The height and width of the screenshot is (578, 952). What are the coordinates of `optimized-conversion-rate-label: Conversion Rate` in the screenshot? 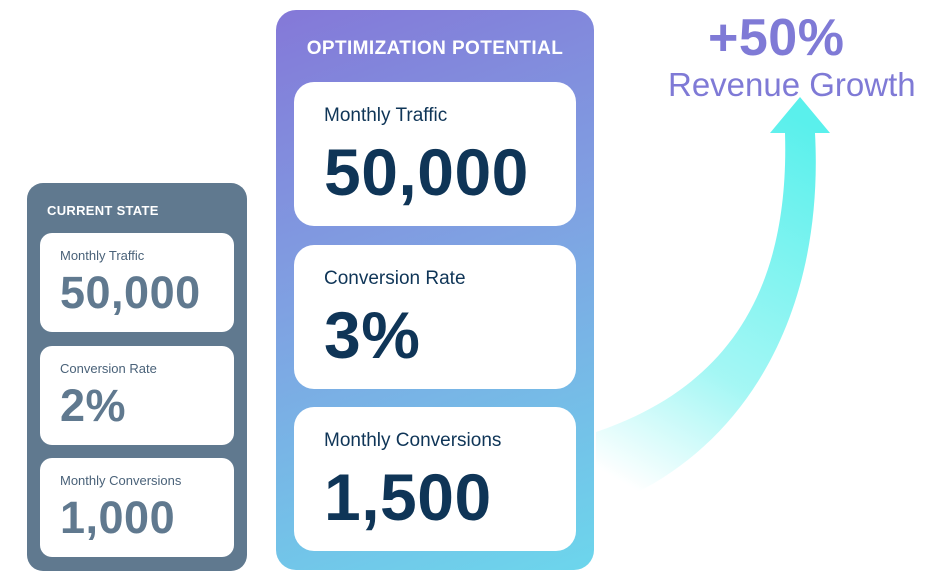 It's located at (395, 278).